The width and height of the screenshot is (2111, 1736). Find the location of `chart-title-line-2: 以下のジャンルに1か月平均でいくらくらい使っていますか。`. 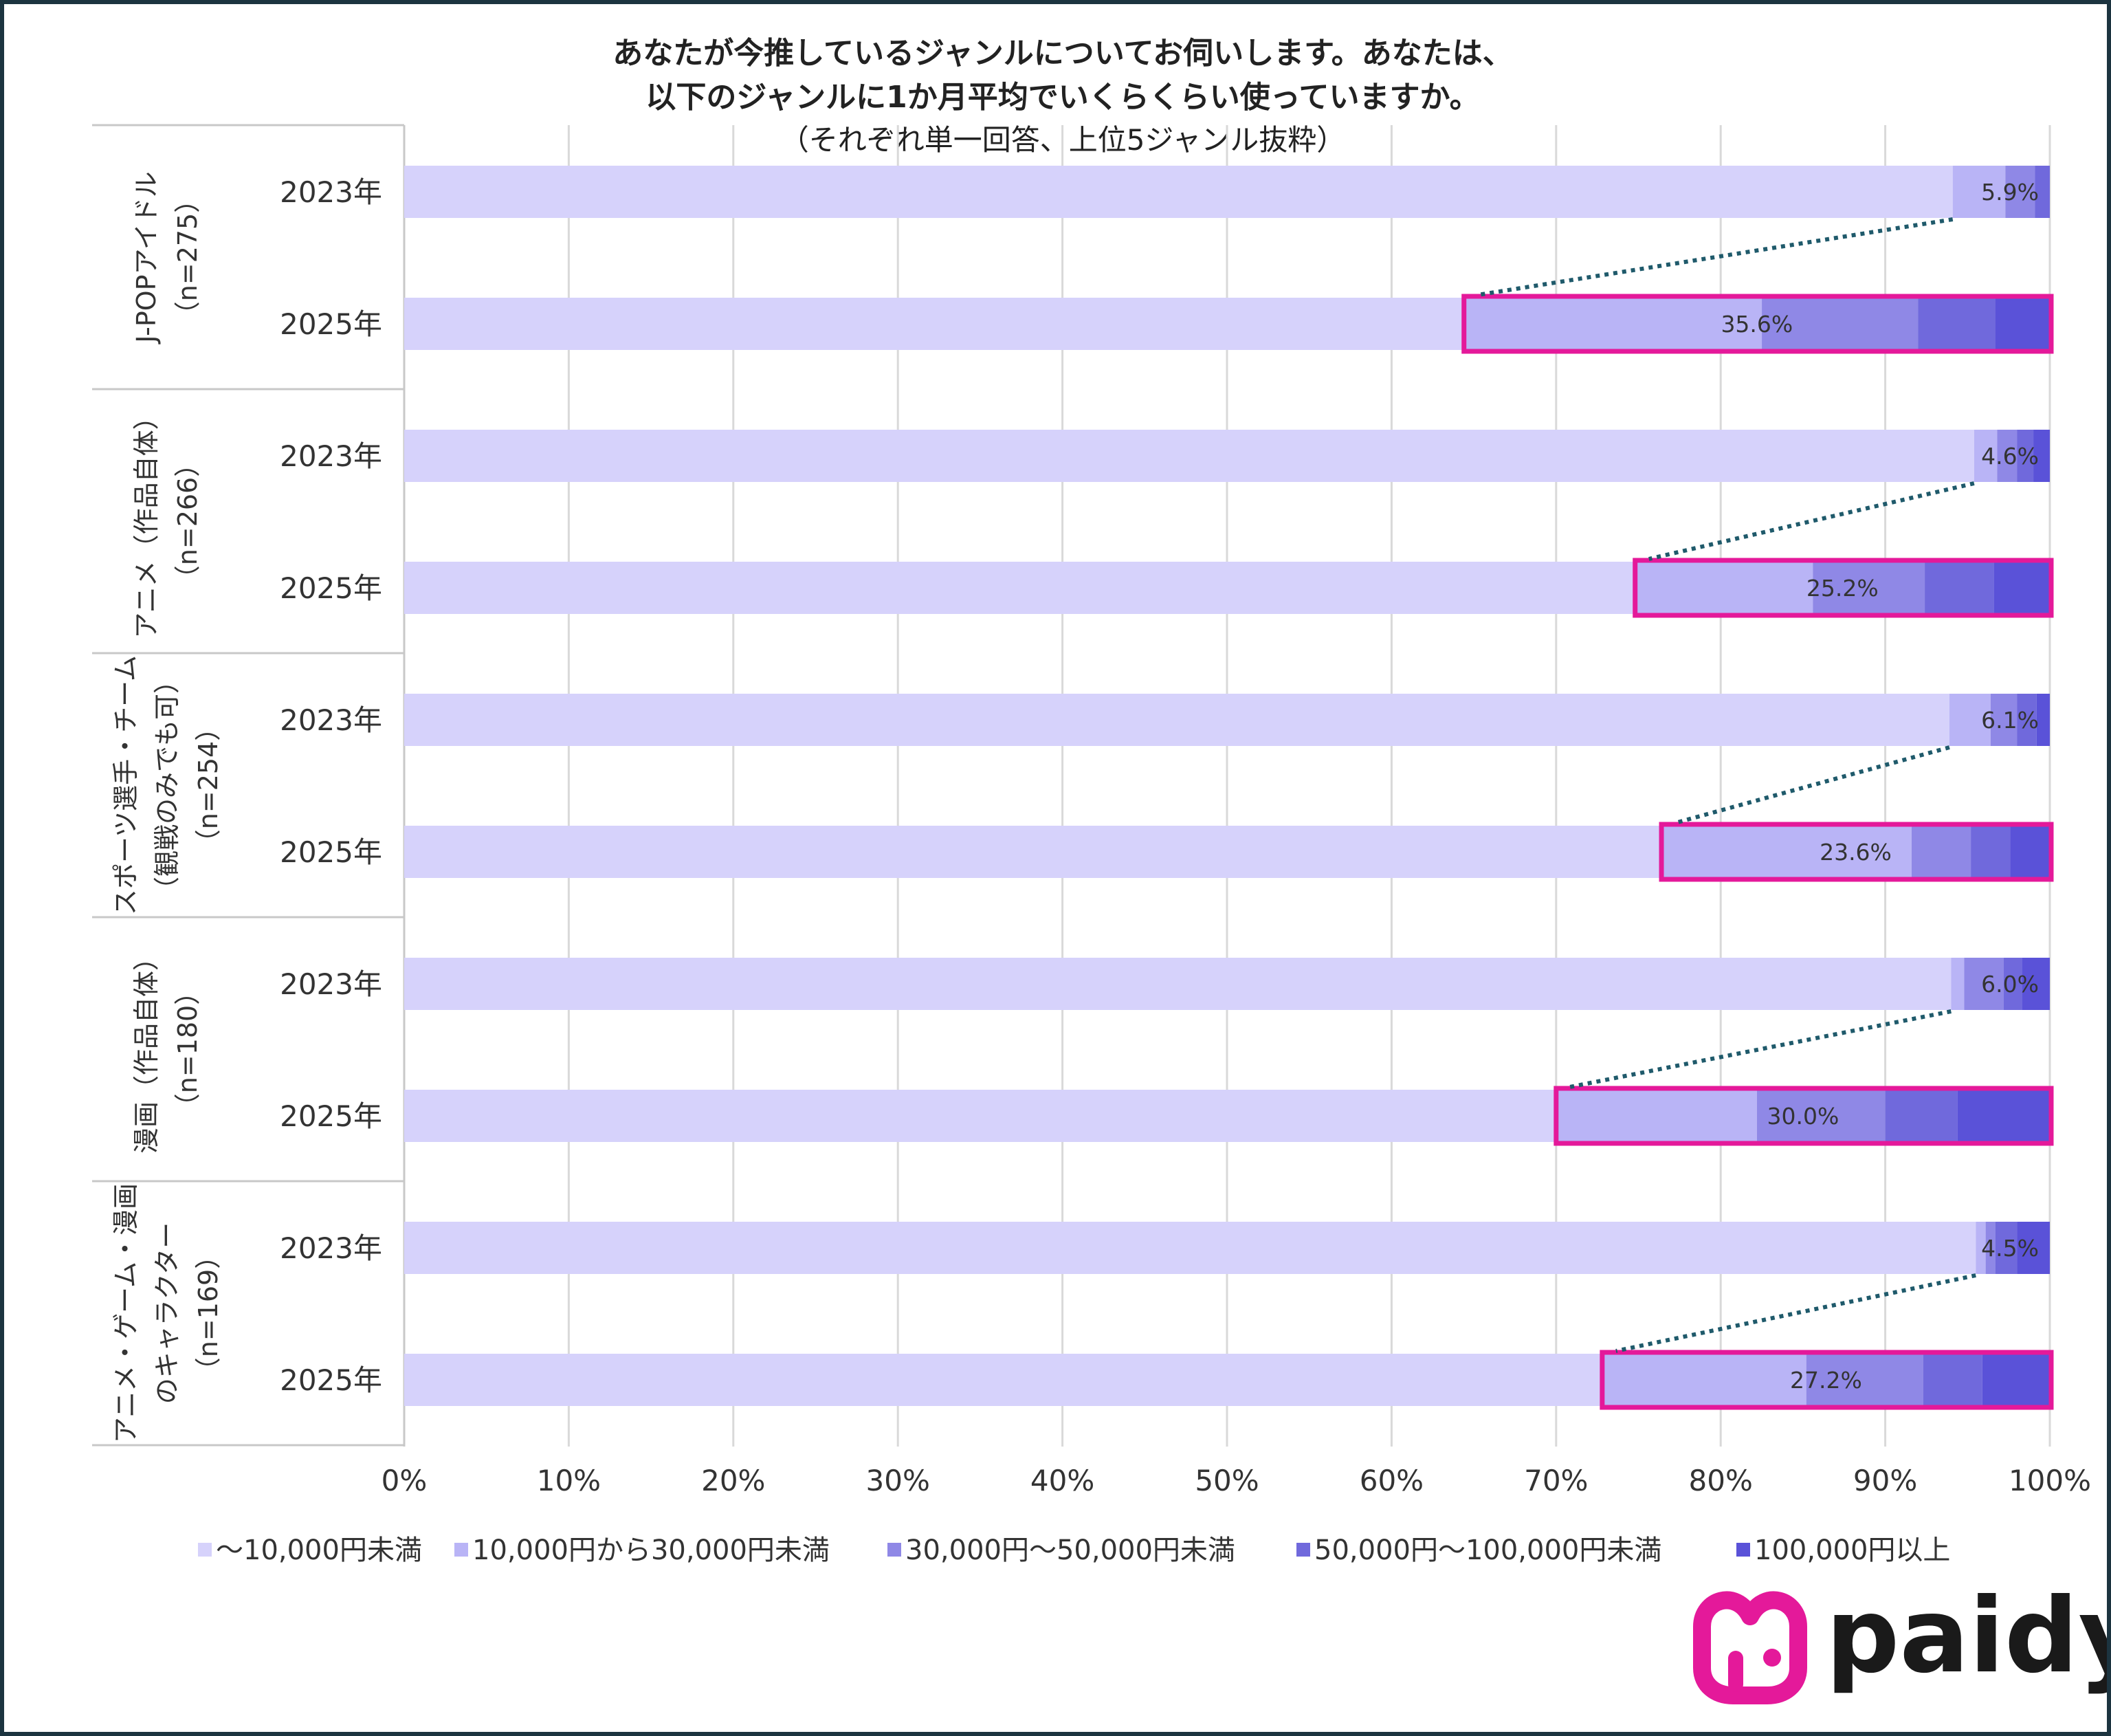

chart-title-line-2: 以下のジャンルに1か月平均でいくらくらい使っていますか。 is located at coordinates (1062, 97).